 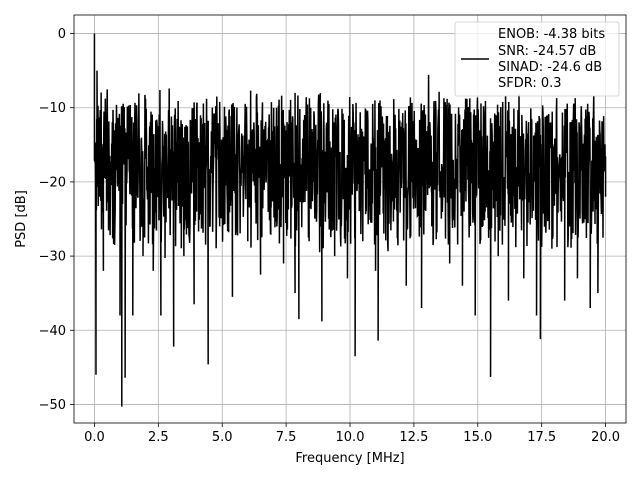 What do you see at coordinates (530, 83) in the screenshot?
I see `legend-entry-sfdr: SFDR: 0.3` at bounding box center [530, 83].